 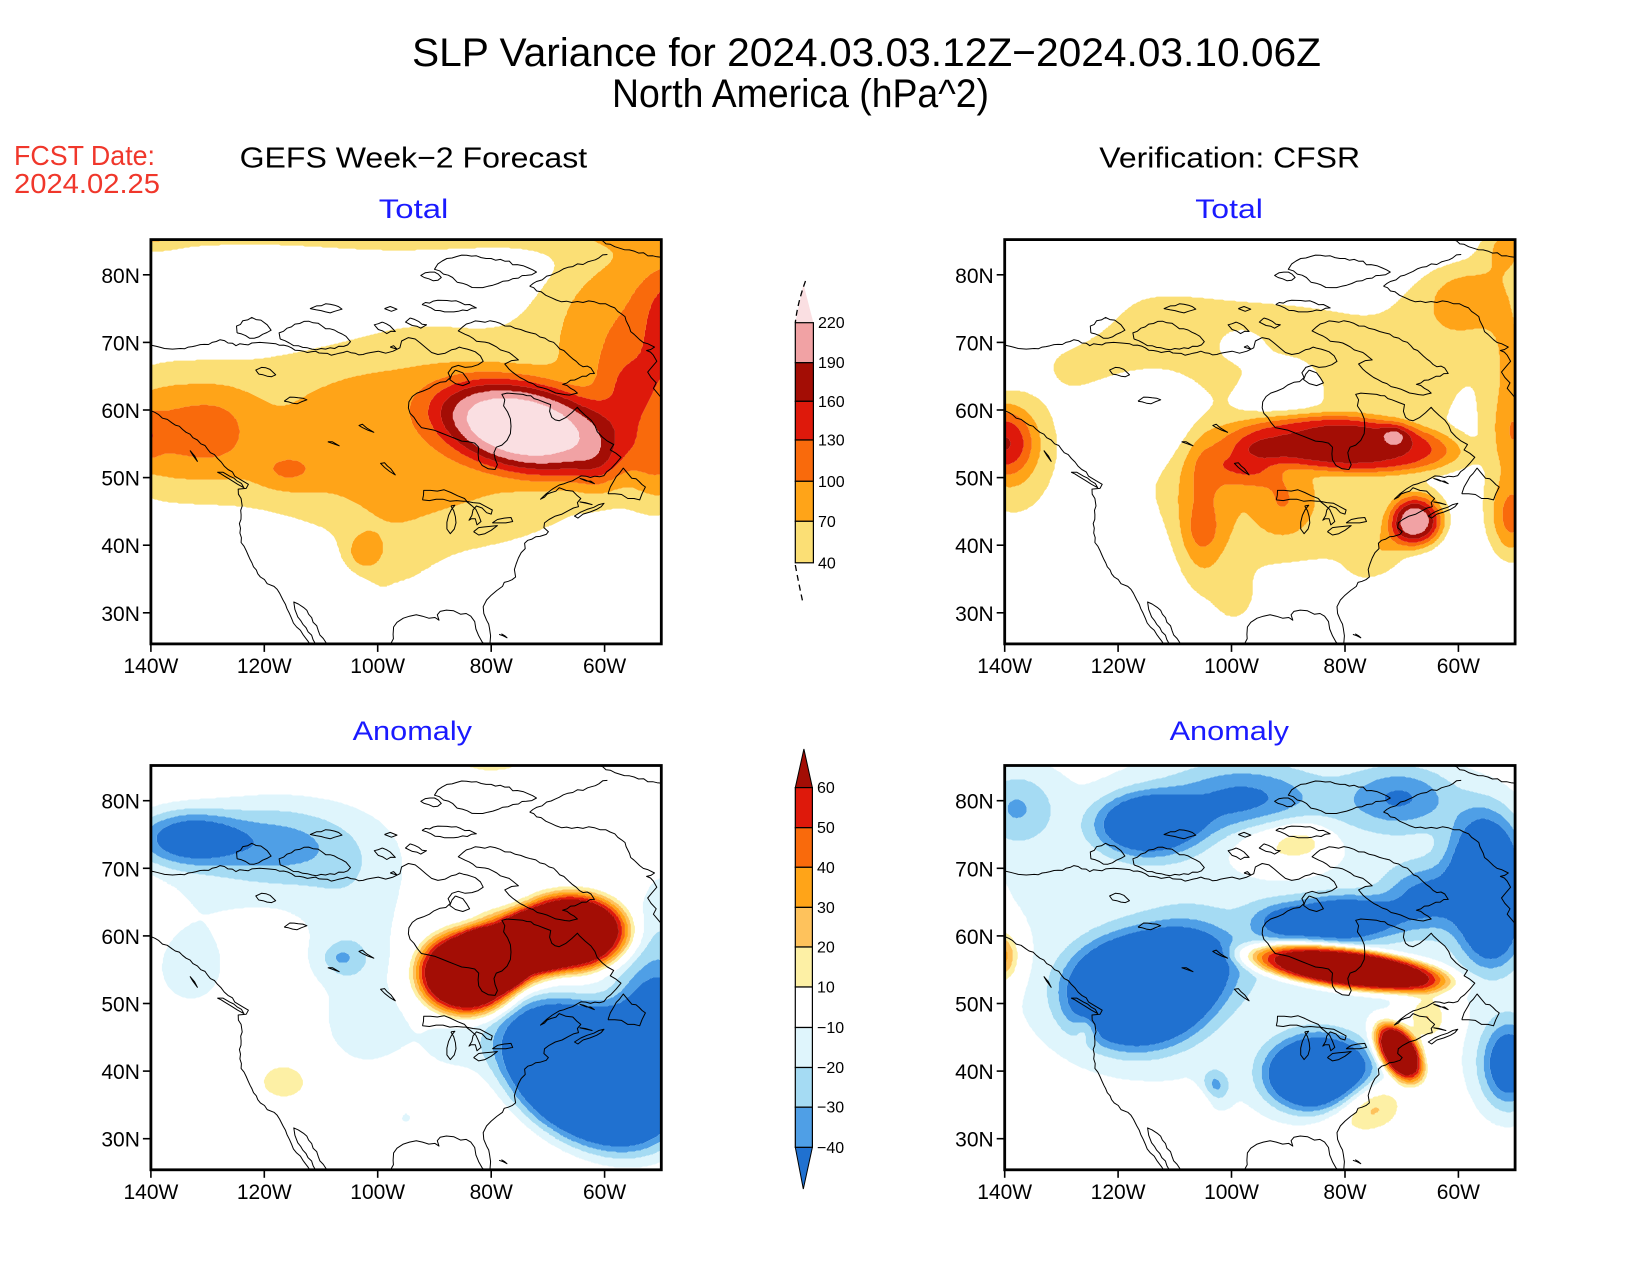 I want to click on svg-text: 70, so click(x=827, y=522).